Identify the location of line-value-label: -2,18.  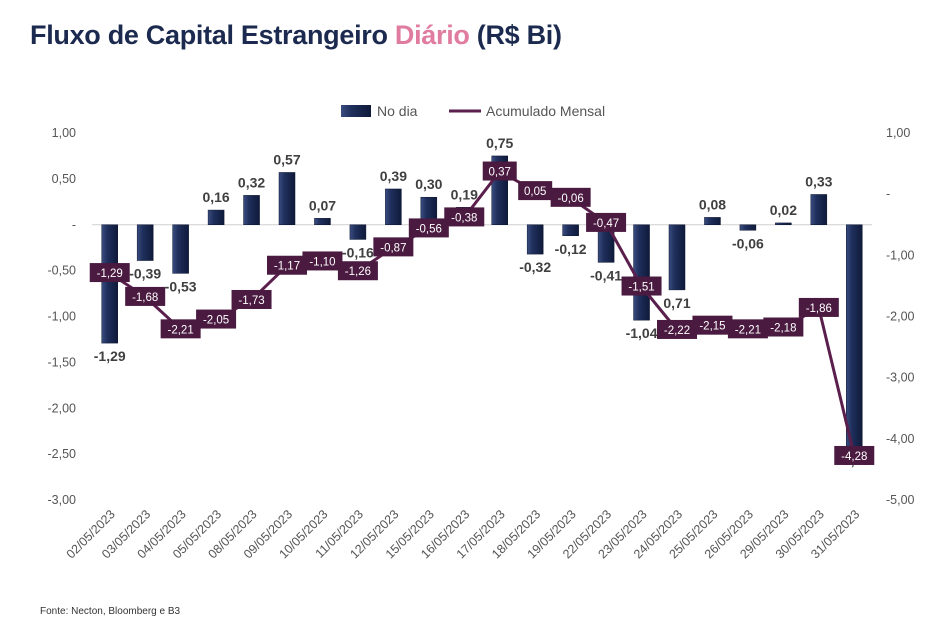
(783, 329).